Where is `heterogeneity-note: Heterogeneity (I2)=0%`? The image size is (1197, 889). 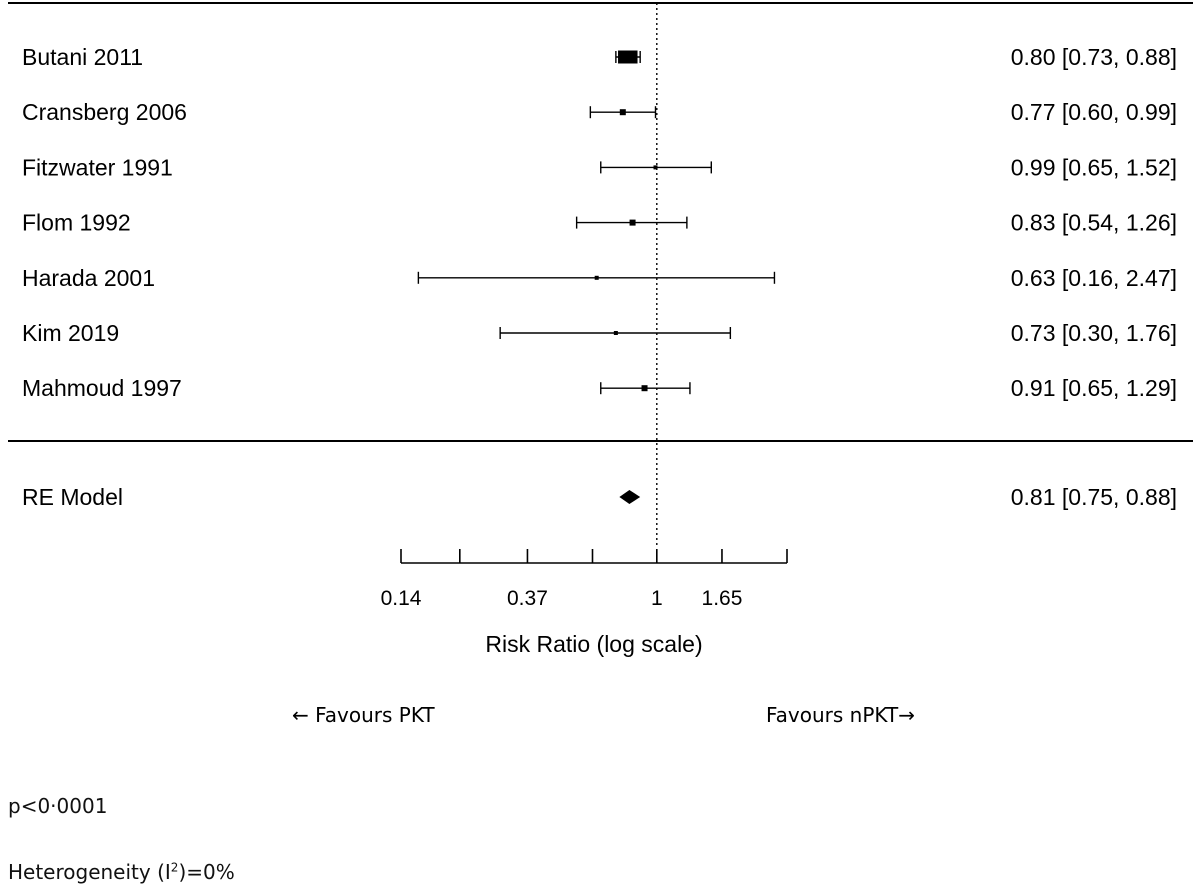
heterogeneity-note: Heterogeneity (I2)=0% is located at coordinates (121, 872).